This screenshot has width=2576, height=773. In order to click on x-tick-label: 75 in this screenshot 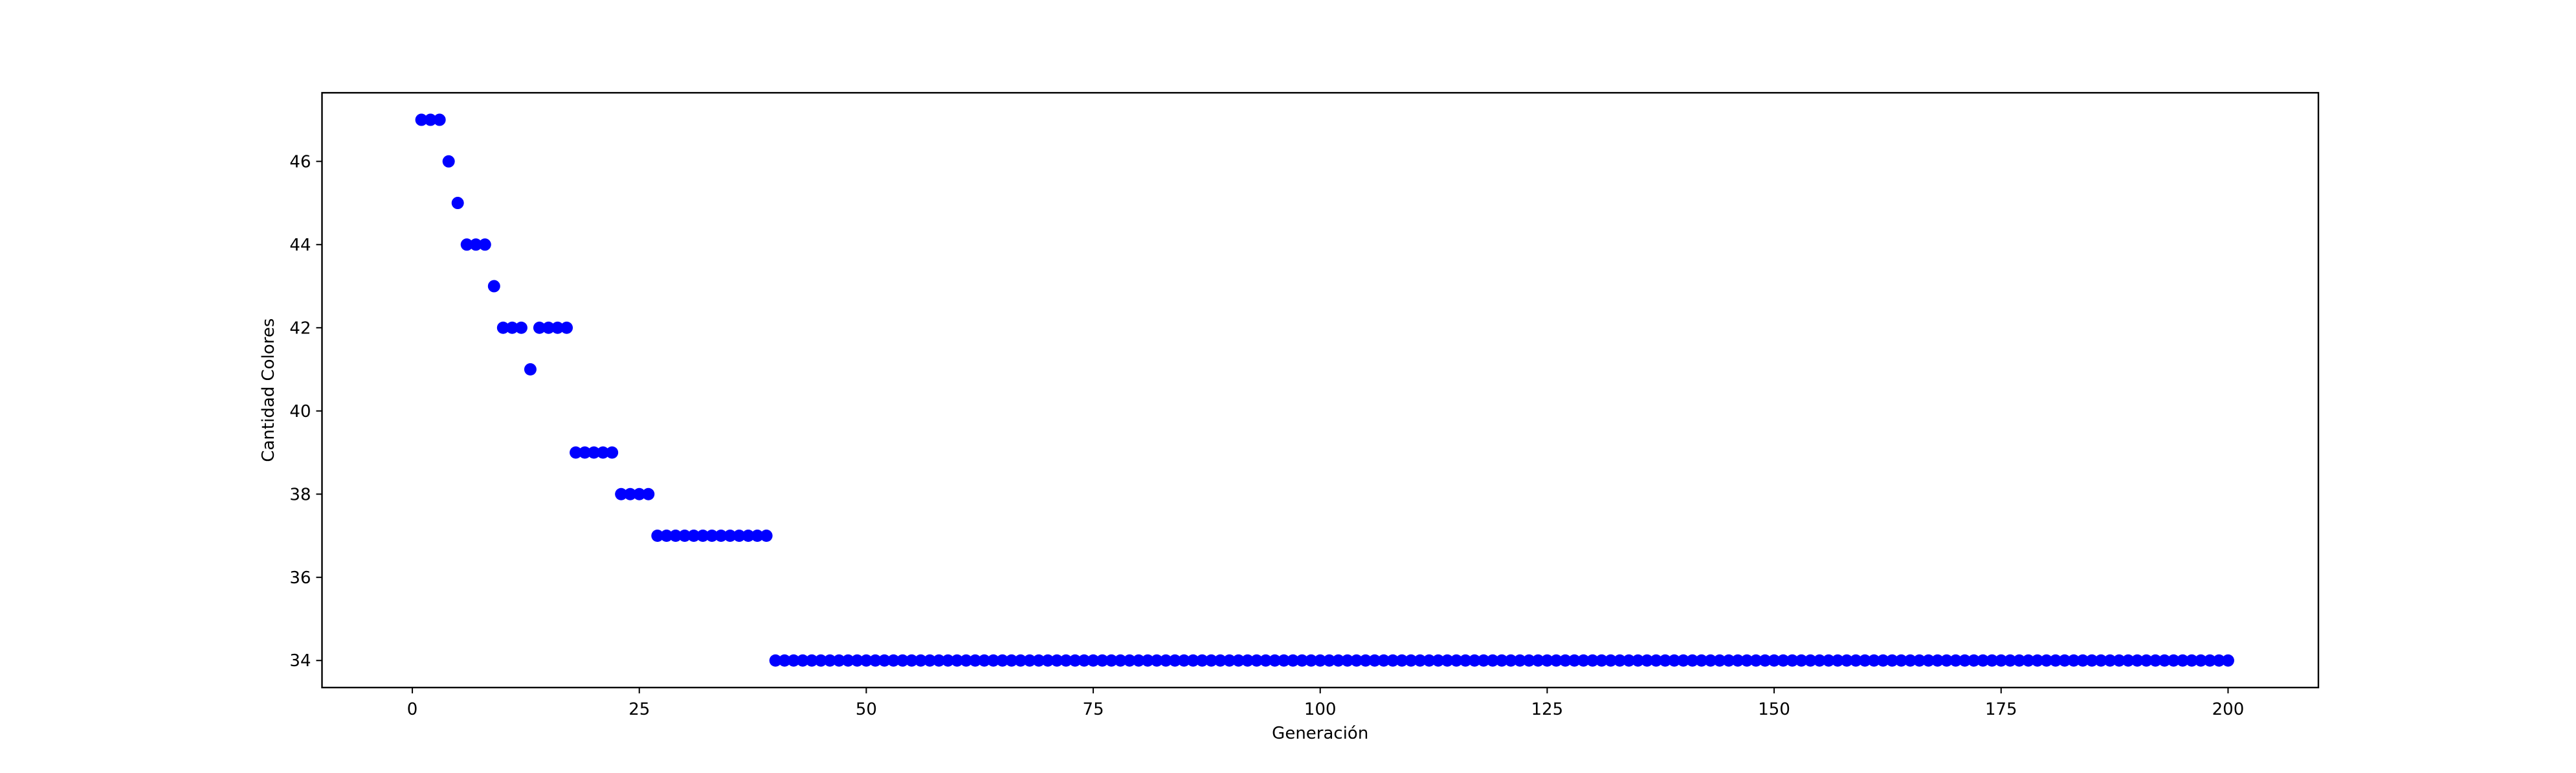, I will do `click(1093, 709)`.